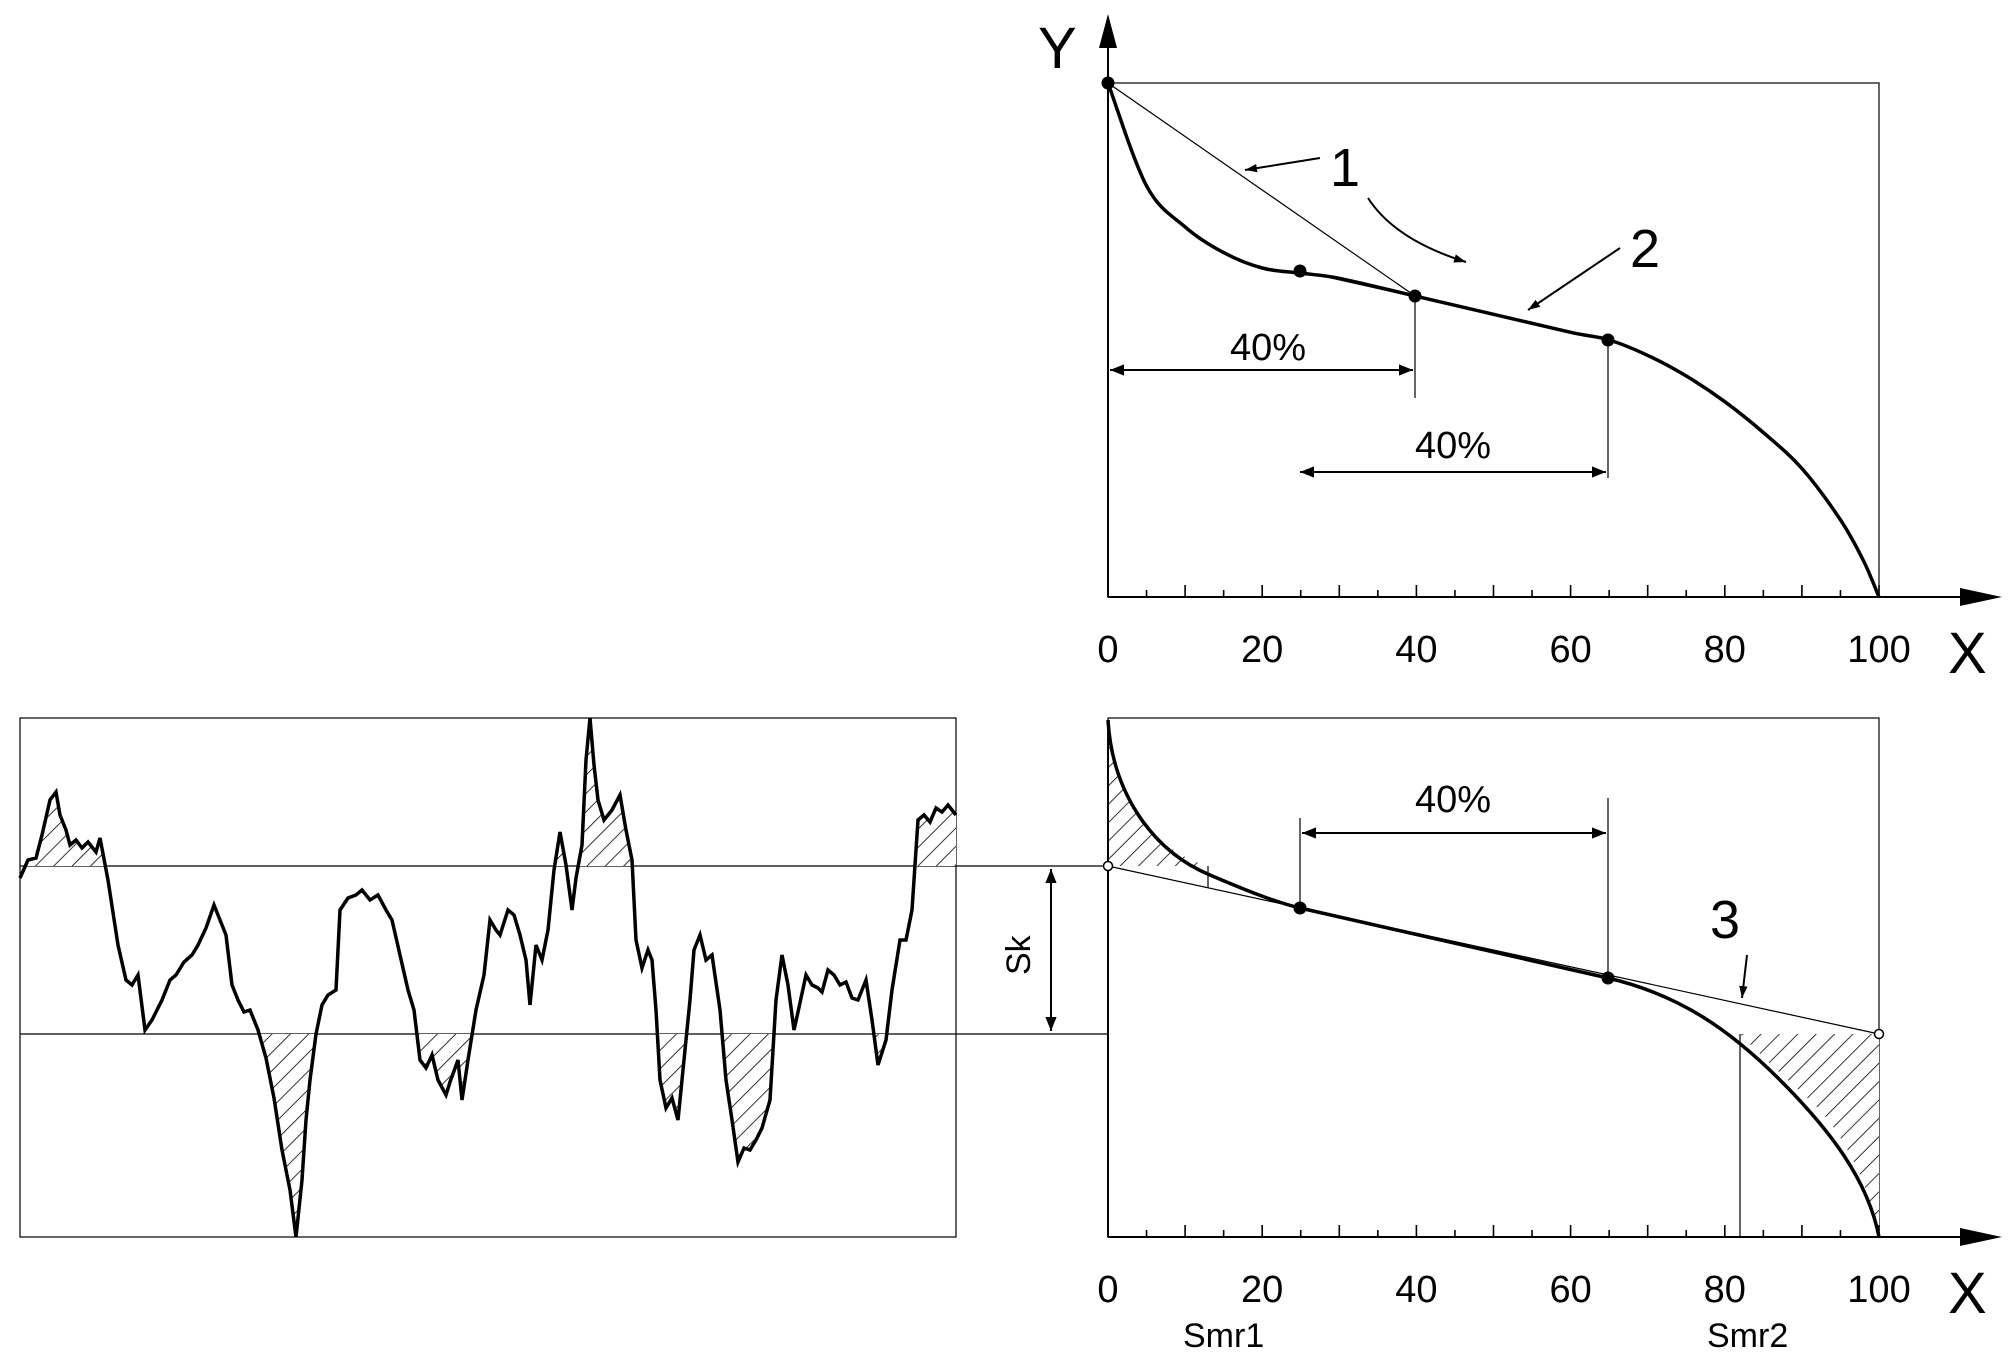 Image resolution: width=2009 pixels, height=1353 pixels. What do you see at coordinates (1107, 650) in the screenshot?
I see `top-x-tick-label: 0` at bounding box center [1107, 650].